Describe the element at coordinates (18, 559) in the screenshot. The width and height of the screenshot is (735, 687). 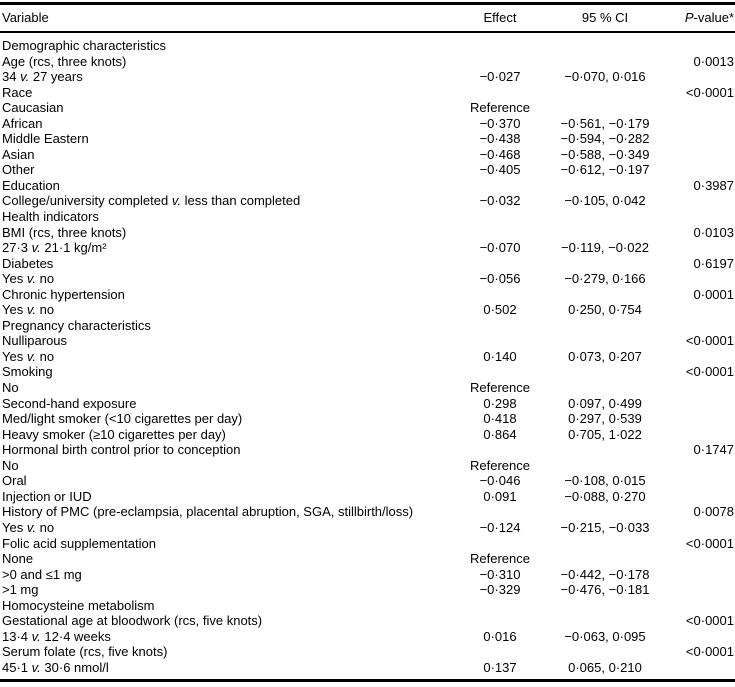
I see `cell-variable: None` at that location.